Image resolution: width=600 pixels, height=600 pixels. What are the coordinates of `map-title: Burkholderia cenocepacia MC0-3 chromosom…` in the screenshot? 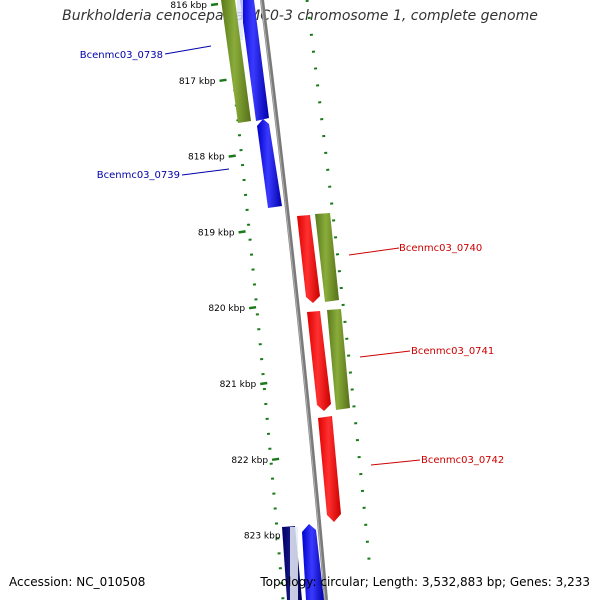 It's located at (300, 16).